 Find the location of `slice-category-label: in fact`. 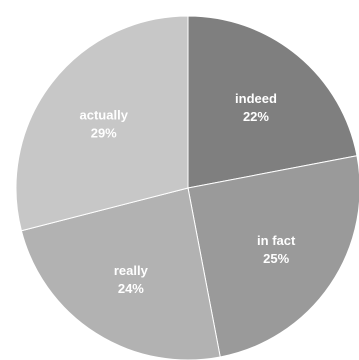

slice-category-label: in fact is located at coordinates (276, 240).